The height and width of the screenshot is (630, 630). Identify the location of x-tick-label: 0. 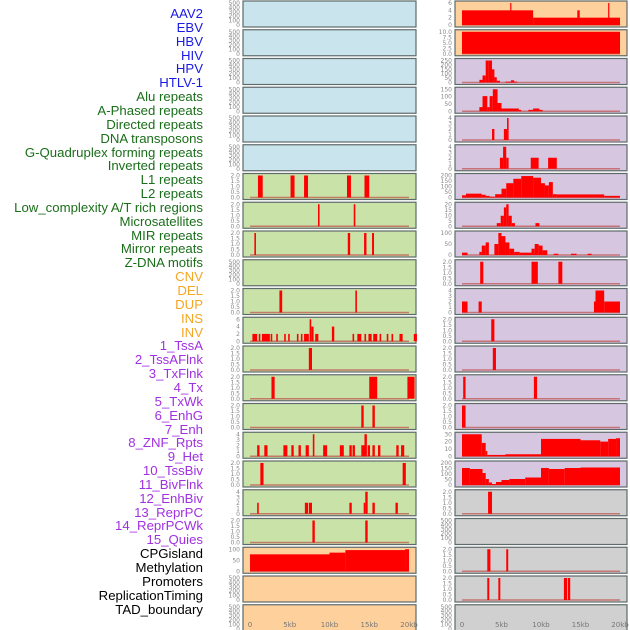
(250, 625).